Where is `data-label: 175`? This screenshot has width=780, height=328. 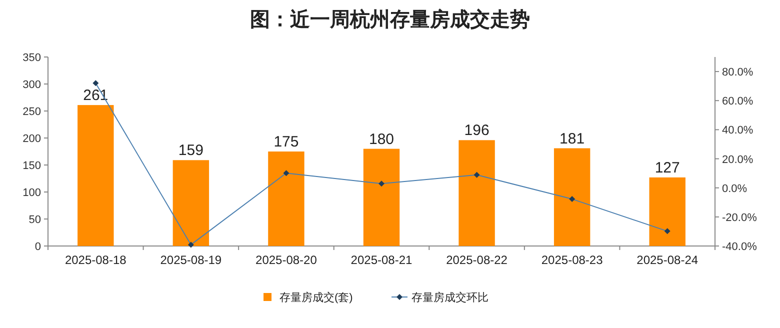
data-label: 175 is located at coordinates (286, 142).